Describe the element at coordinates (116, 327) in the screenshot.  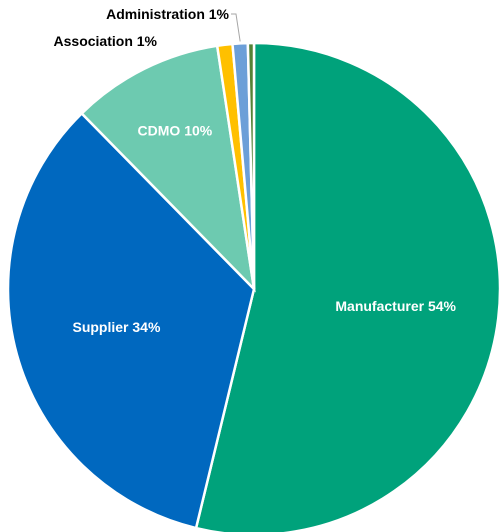
I see `slice-label-supplier: Supplier 34%` at that location.